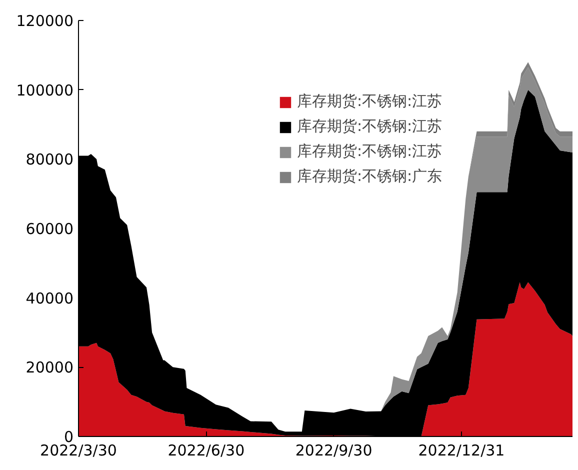  I want to click on y-tick-label: 40000, so click(50, 298).